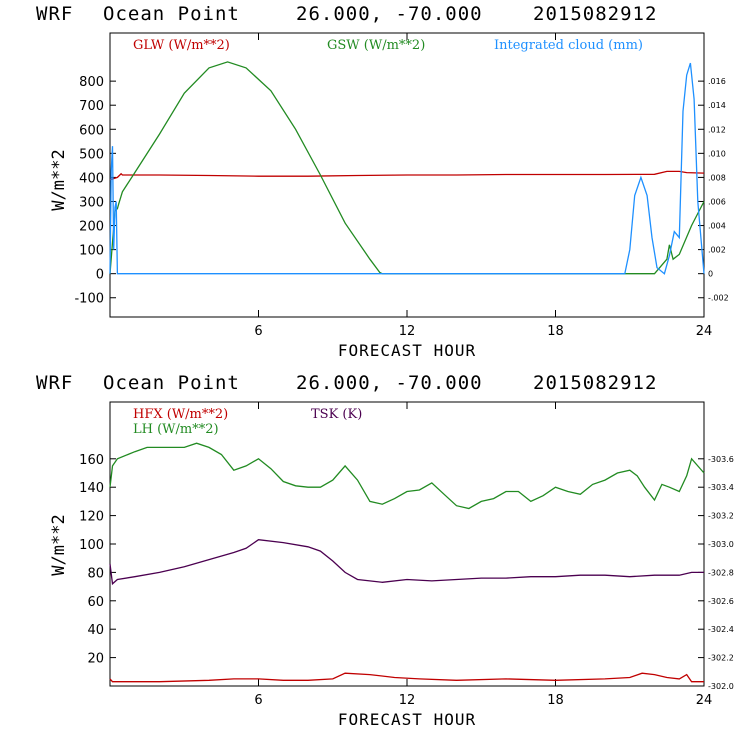 Image resolution: width=740 pixels, height=740 pixels. Describe the element at coordinates (180, 414) in the screenshot. I see `bottom-legend-hfx: HFX (W/m**2)` at that location.